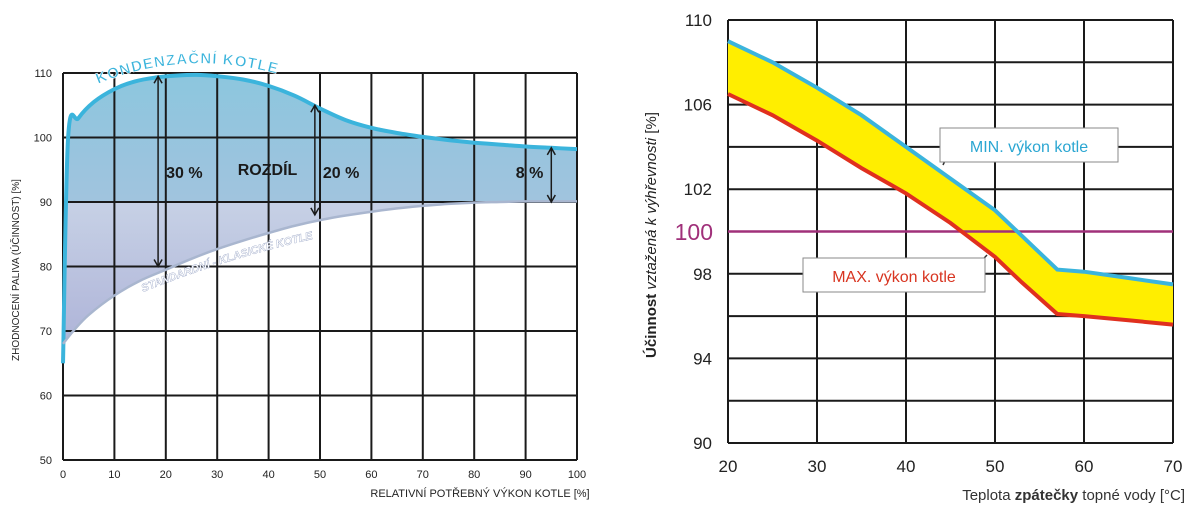 The image size is (1195, 506). I want to click on reference-label-100: 100, so click(694, 232).